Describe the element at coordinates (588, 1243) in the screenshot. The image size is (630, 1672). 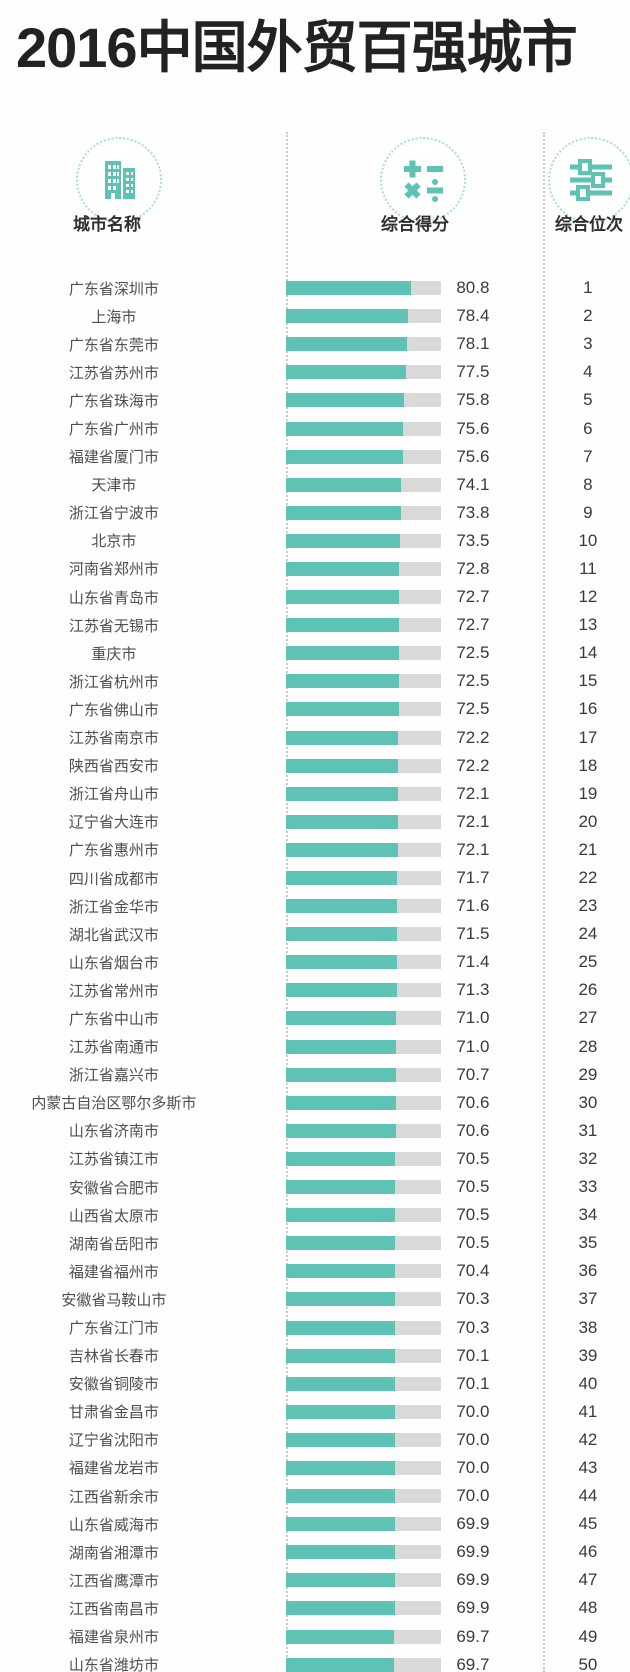
I see `rank-value: 35` at that location.